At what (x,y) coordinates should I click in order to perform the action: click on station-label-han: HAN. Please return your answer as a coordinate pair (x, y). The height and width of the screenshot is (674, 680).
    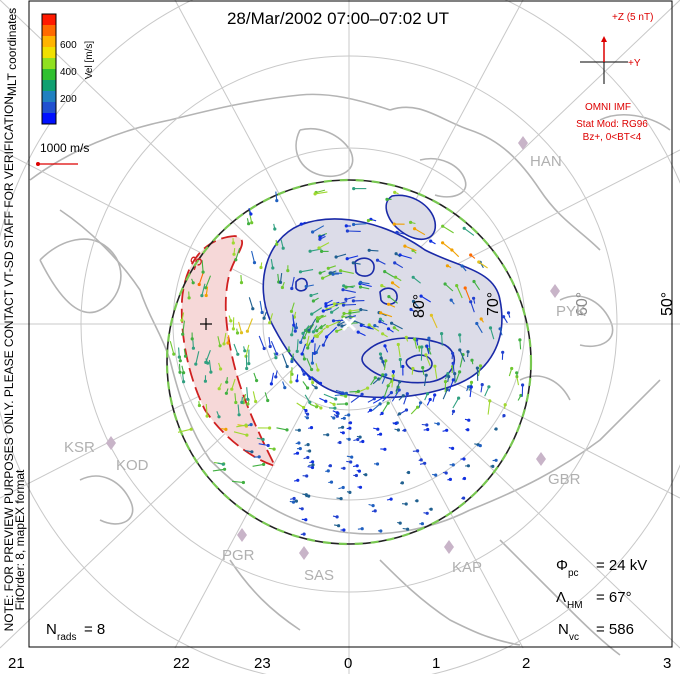
    Looking at the image, I should click on (546, 161).